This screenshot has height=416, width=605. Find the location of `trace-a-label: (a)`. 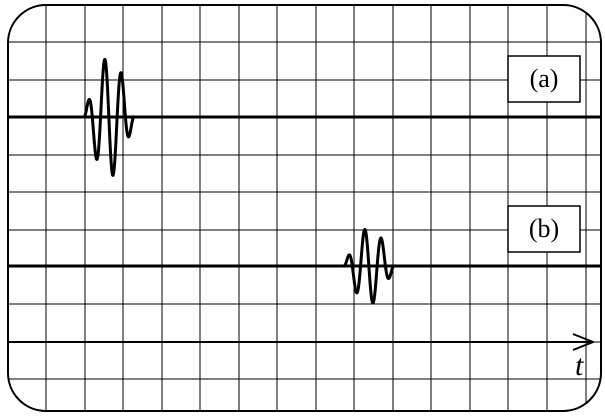

trace-a-label: (a) is located at coordinates (544, 78).